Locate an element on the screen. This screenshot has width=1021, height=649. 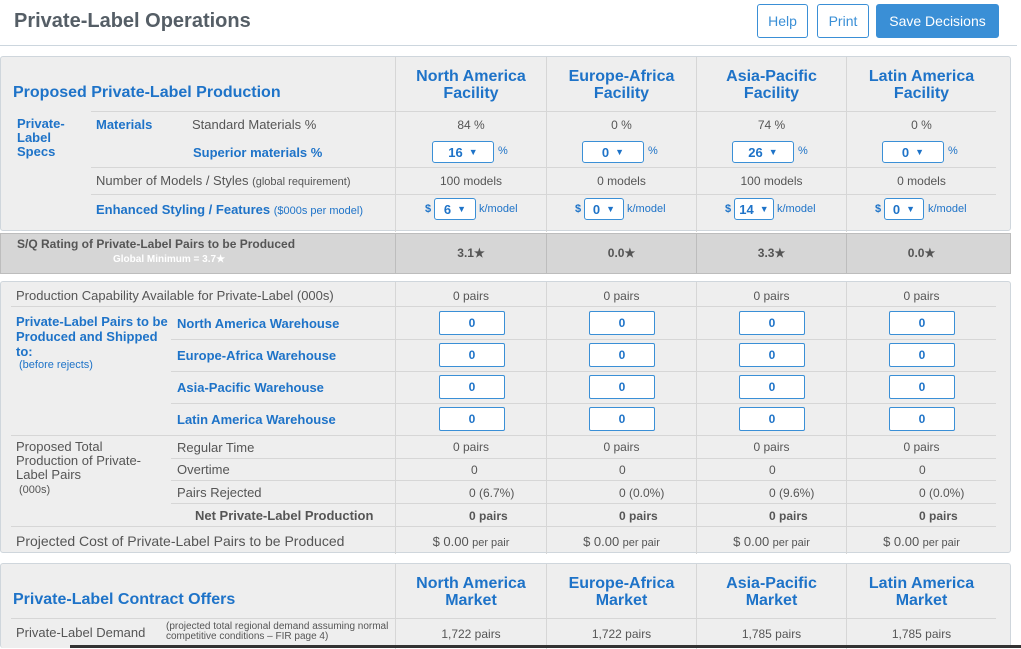
ship-ap-to-la: 0 is located at coordinates (772, 419).